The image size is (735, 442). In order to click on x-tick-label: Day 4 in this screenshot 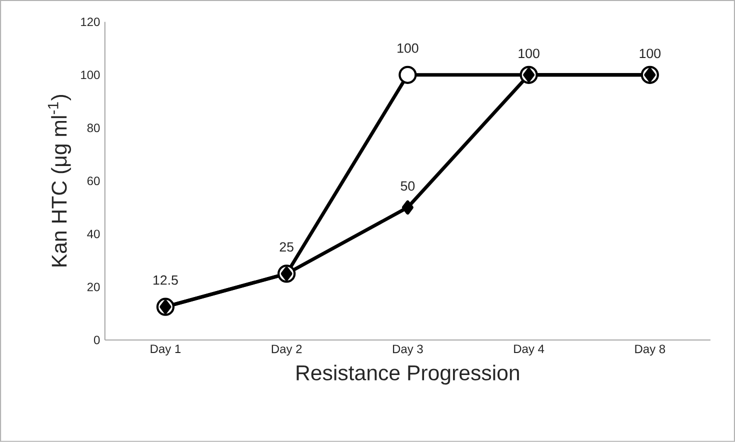, I will do `click(529, 350)`.